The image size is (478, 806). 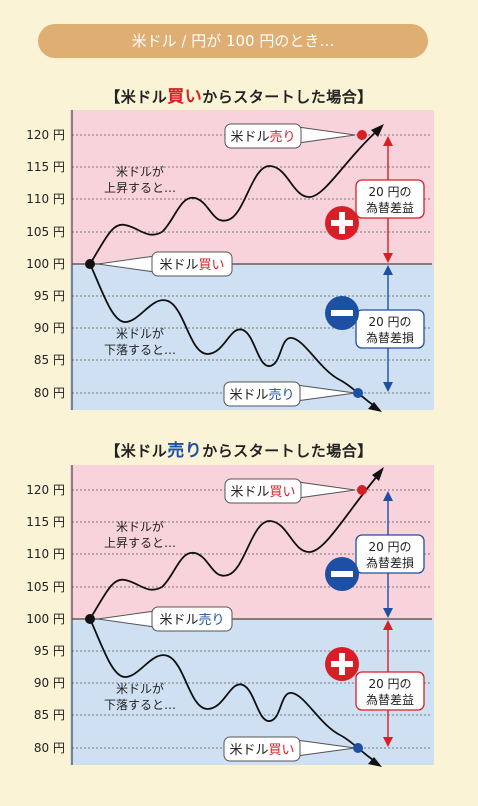 I want to click on section-1-title-pre: 【米ドル, so click(x=136, y=97).